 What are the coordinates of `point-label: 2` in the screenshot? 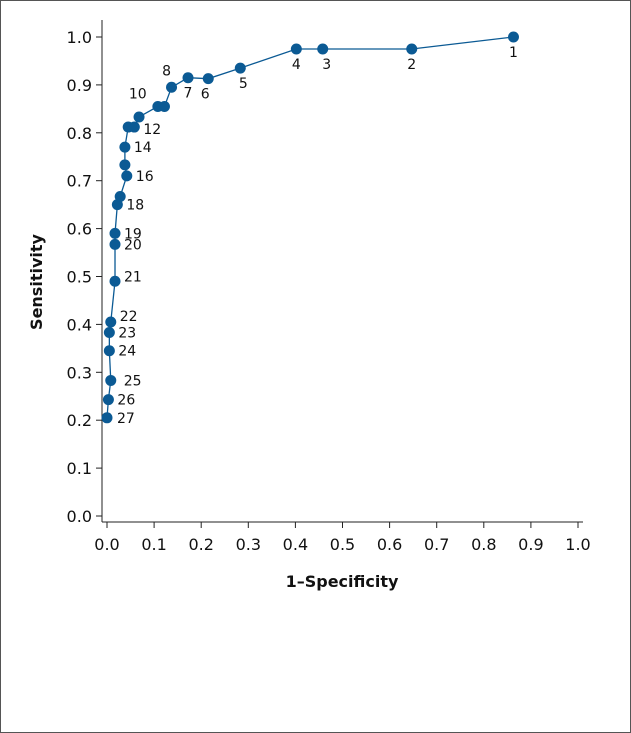 It's located at (411, 65).